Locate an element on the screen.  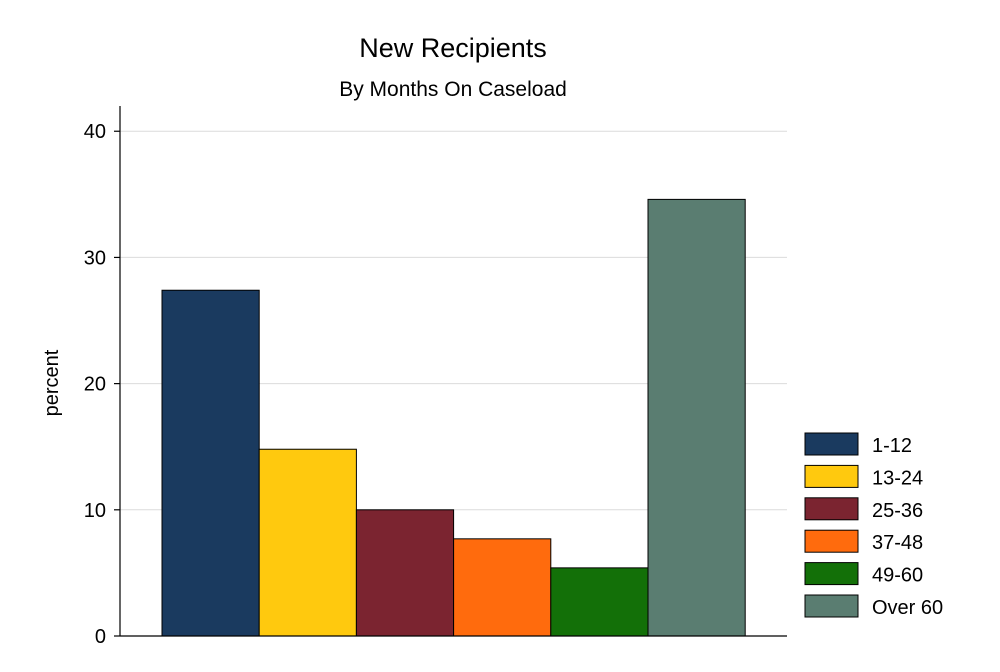
y-tick-label: 0 is located at coordinates (100, 637).